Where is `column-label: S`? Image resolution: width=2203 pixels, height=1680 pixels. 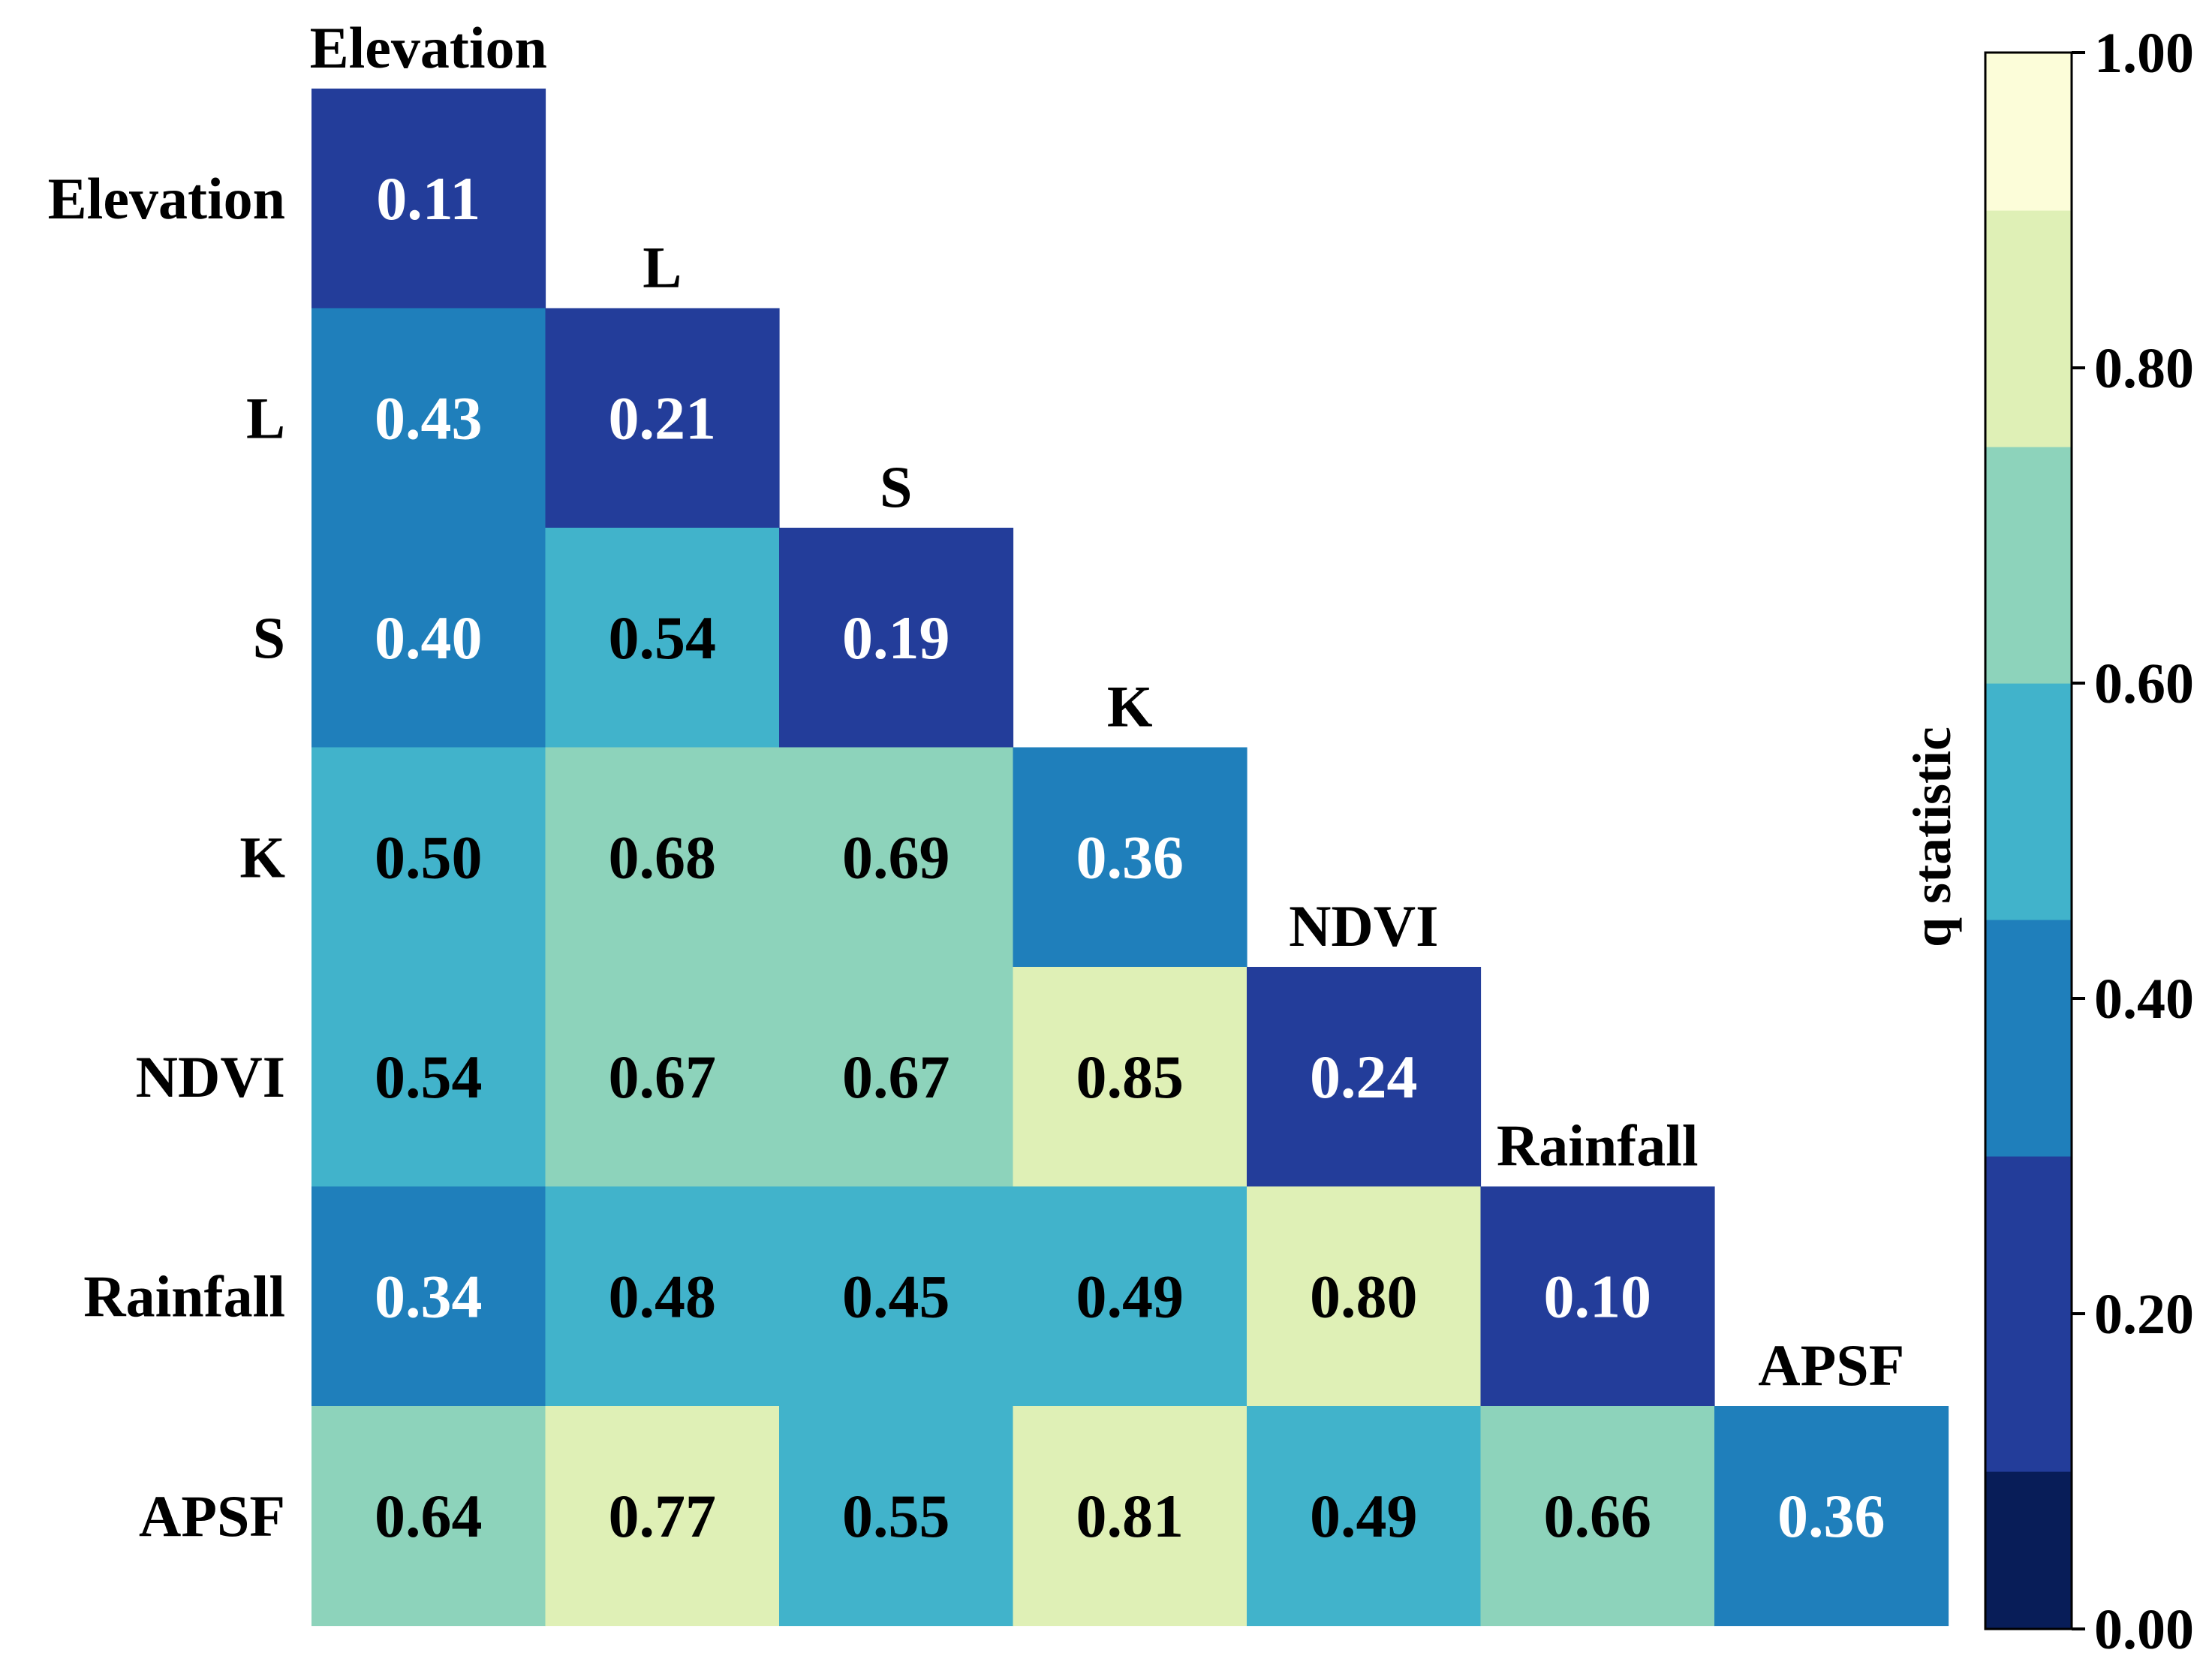 column-label: S is located at coordinates (896, 486).